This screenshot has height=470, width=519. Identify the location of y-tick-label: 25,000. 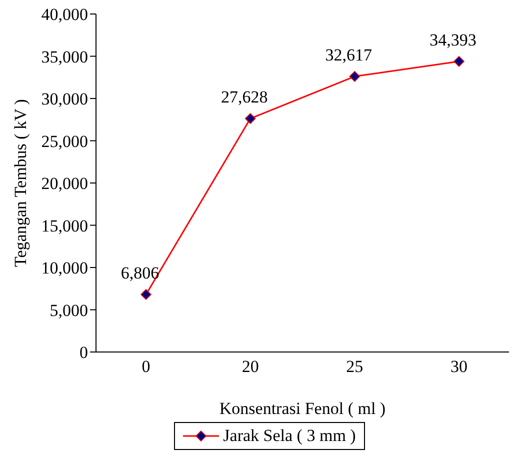
(64, 141).